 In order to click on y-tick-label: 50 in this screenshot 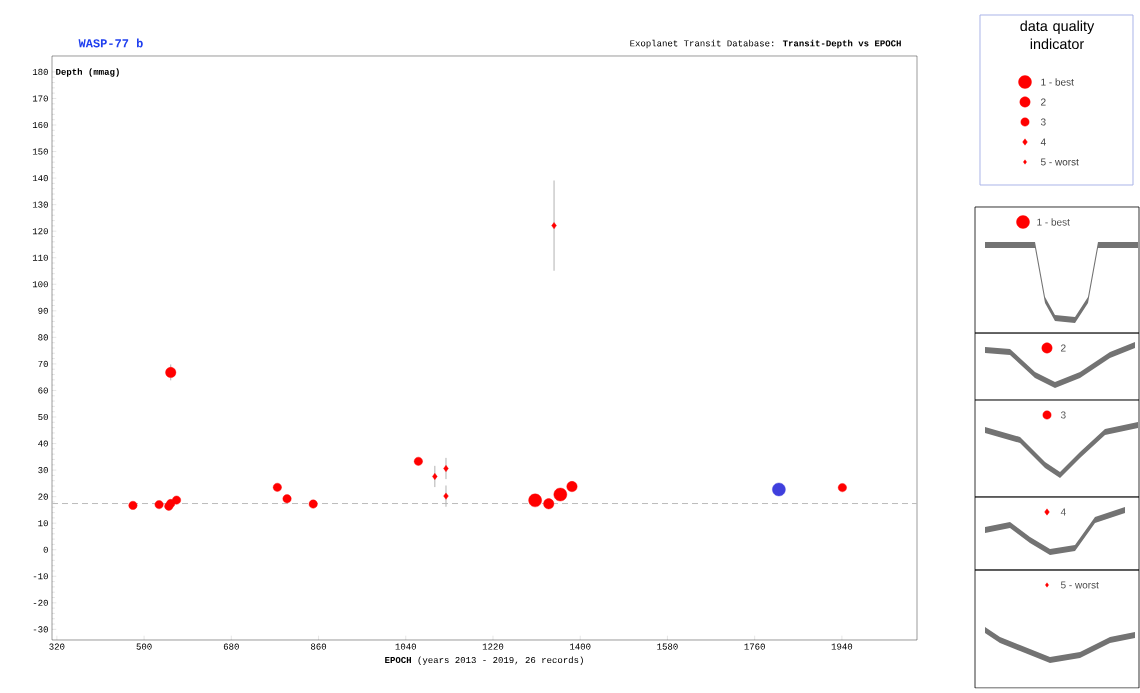, I will do `click(43, 417)`.